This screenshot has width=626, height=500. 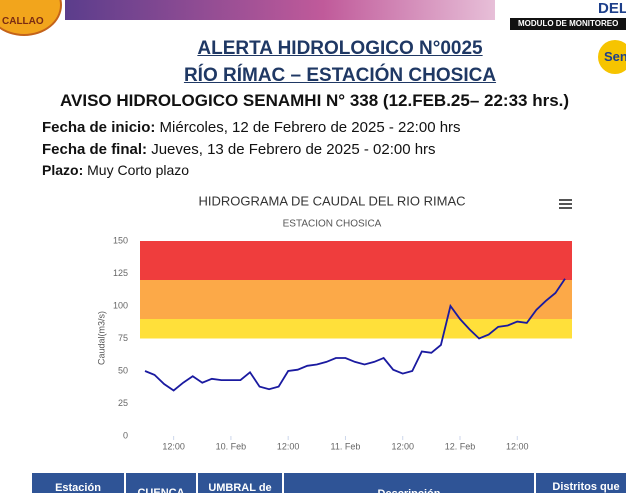 What do you see at coordinates (460, 446) in the screenshot?
I see `x-tick-label: 12. Feb` at bounding box center [460, 446].